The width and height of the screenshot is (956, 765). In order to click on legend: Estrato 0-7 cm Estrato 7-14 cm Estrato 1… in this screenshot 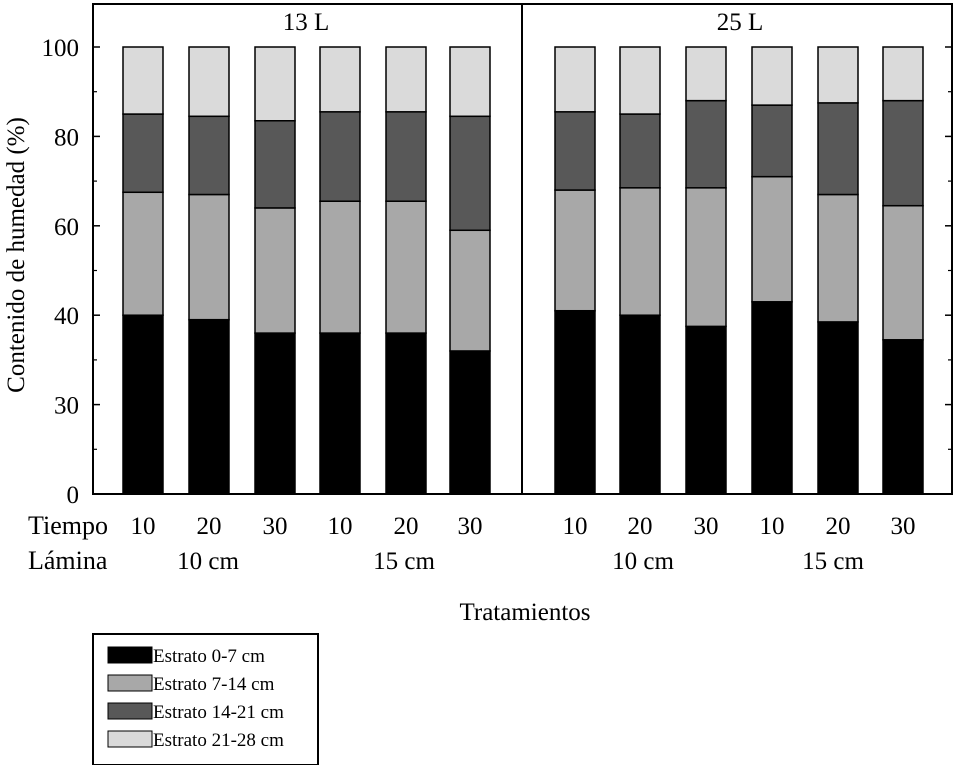, I will do `click(205, 699)`.